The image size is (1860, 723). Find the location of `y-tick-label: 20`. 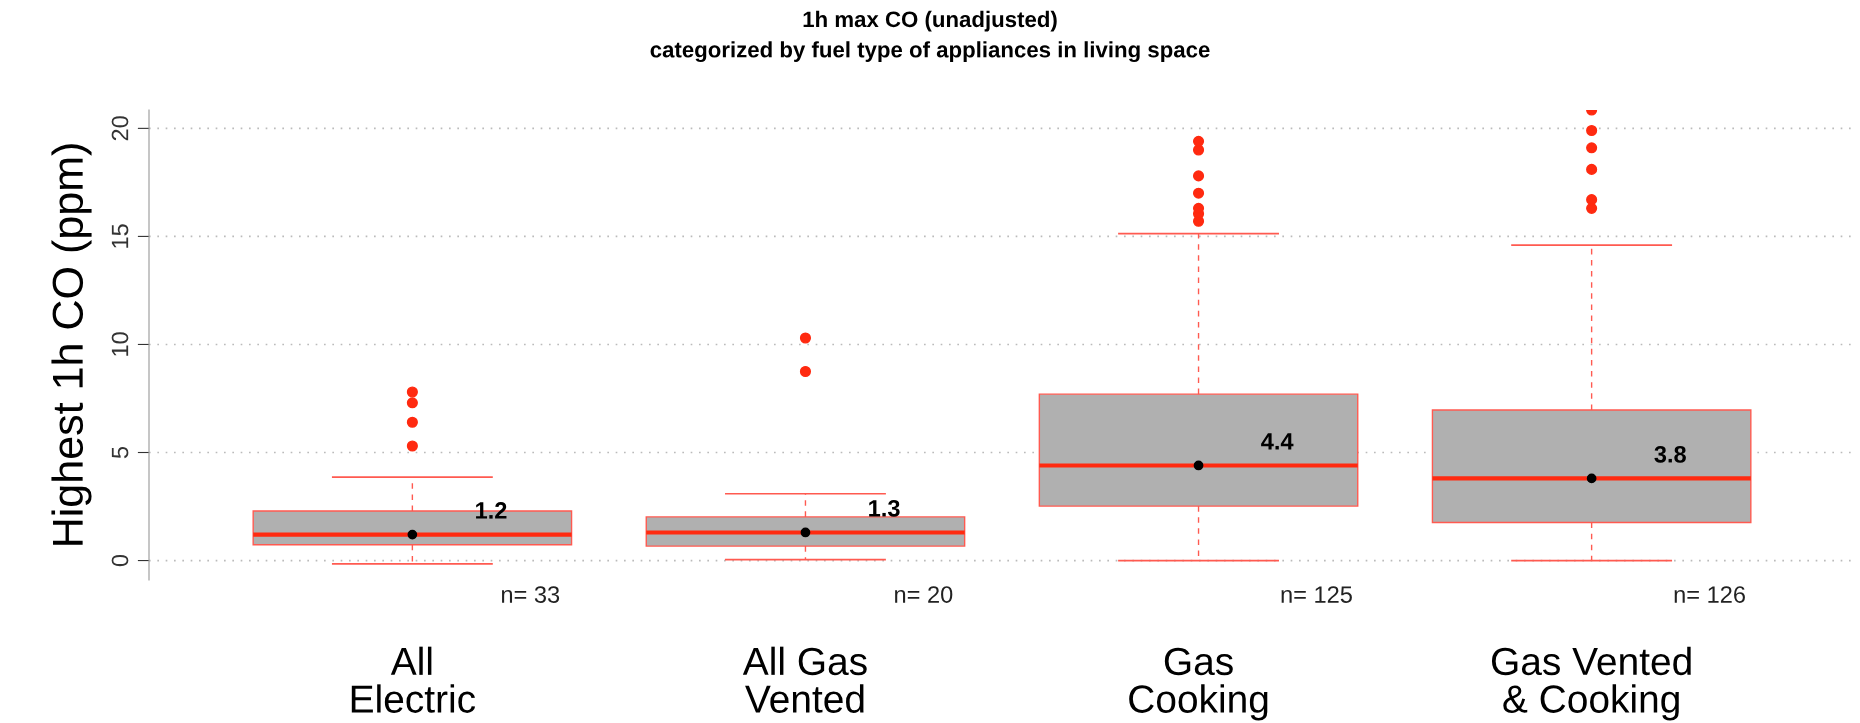

y-tick-label: 20 is located at coordinates (120, 128).